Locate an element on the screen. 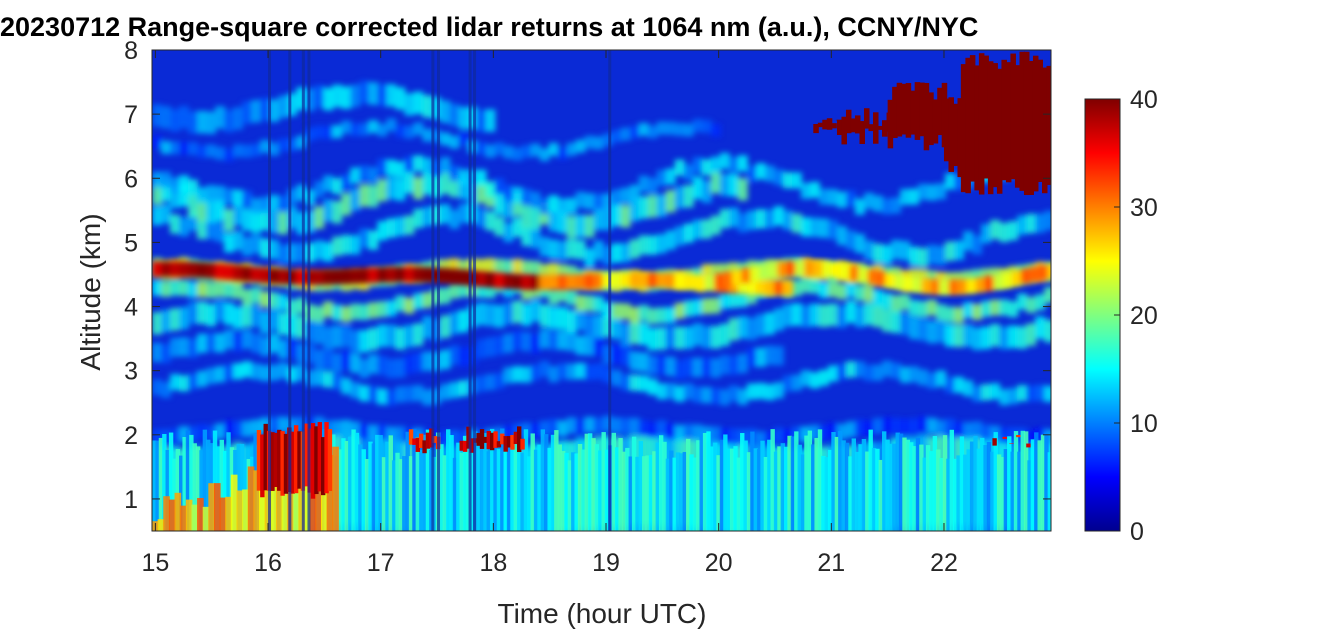 The width and height of the screenshot is (1320, 630). y-tick-label: 7 is located at coordinates (131, 115).